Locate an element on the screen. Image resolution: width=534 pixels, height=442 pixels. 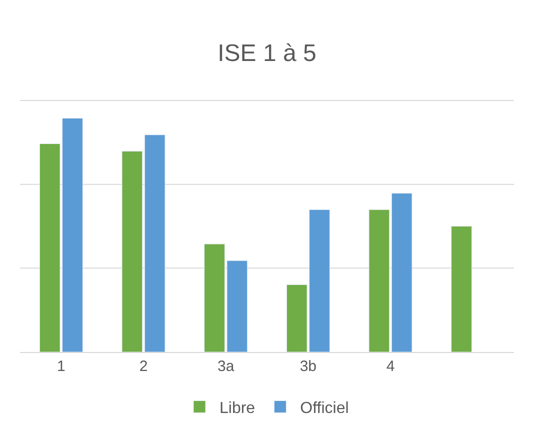
x-tick-label: 3b is located at coordinates (308, 366).